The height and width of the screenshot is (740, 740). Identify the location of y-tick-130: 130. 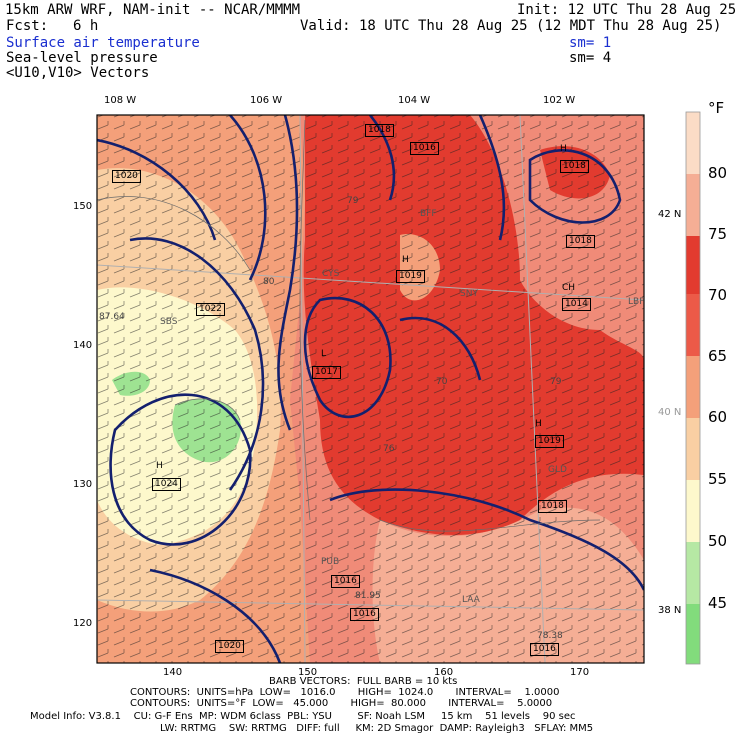
(83, 484).